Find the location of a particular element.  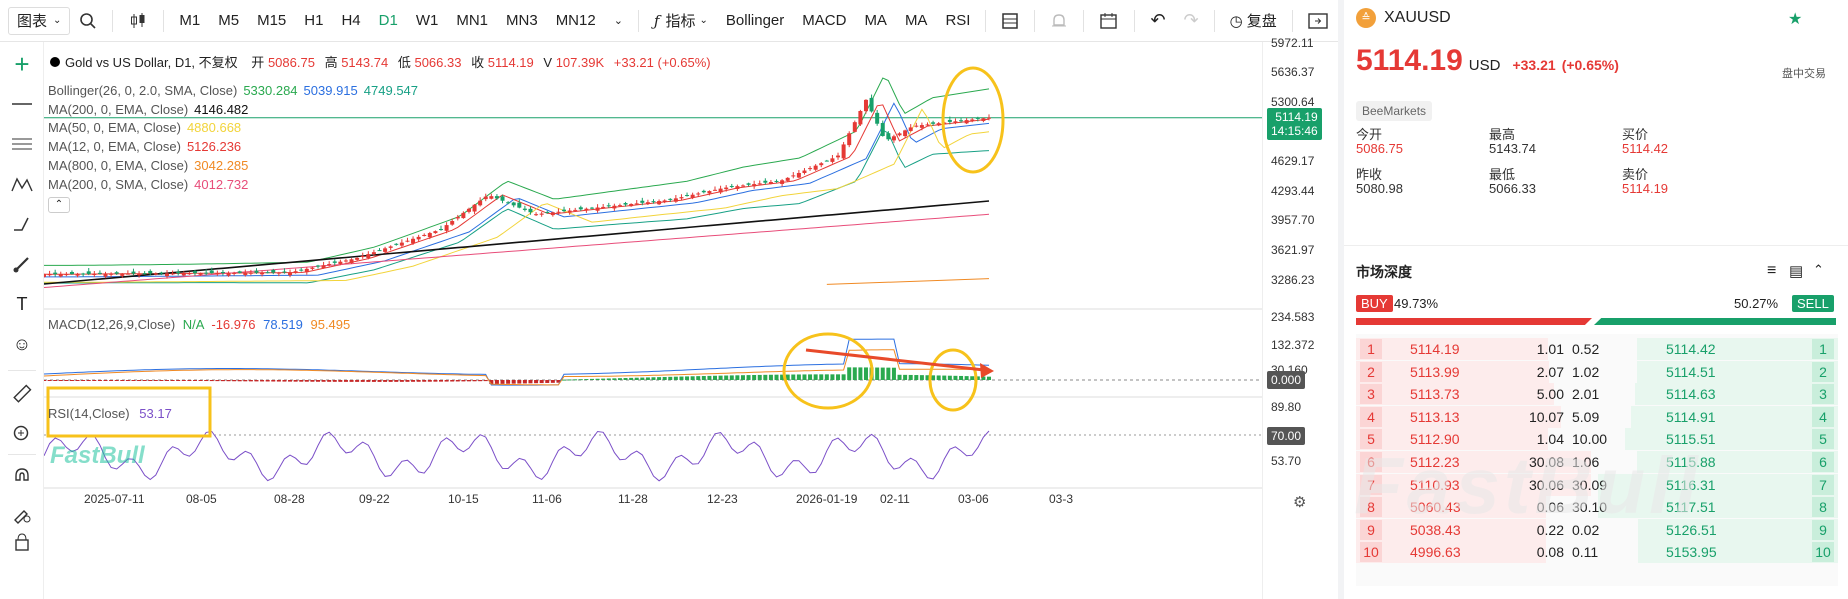

timeframe-m5: M5 is located at coordinates (229, 20).